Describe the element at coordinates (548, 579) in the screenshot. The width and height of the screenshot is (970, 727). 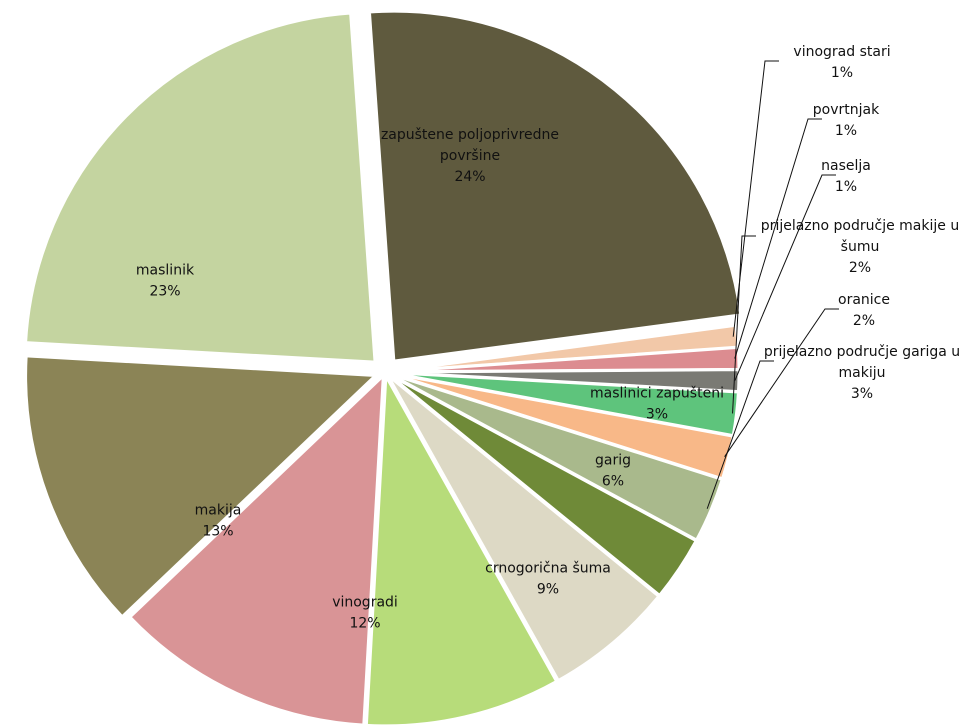
I see `slice-label-9: crnogorična šuma 9%` at that location.